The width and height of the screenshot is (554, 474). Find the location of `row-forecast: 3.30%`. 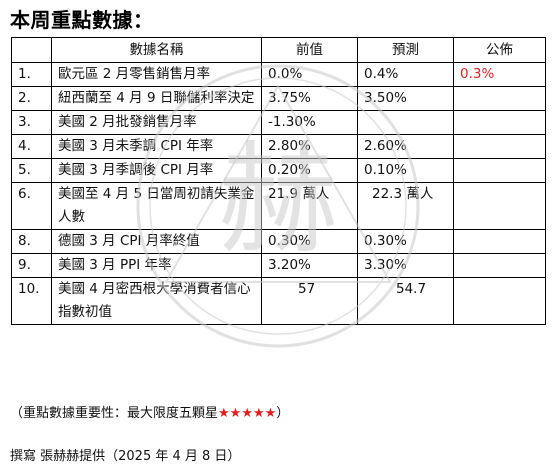

row-forecast: 3.30% is located at coordinates (405, 265).